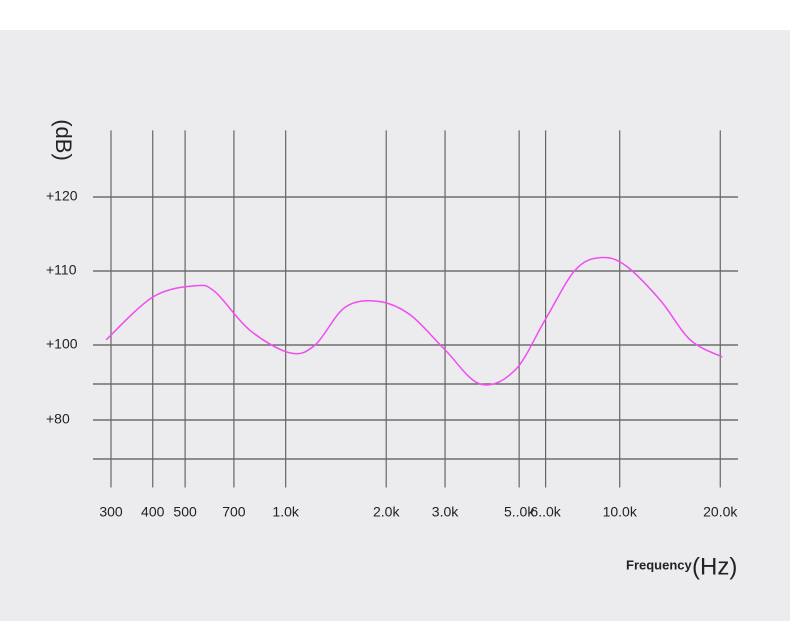 This screenshot has height=621, width=790. I want to click on x-axis-label: Frequency, so click(659, 564).